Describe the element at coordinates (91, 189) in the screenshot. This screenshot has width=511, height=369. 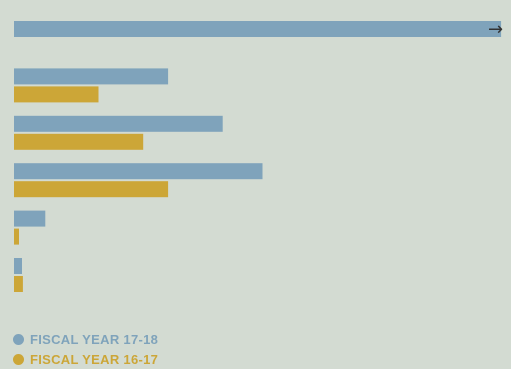
I see `bar-series1-group3` at that location.